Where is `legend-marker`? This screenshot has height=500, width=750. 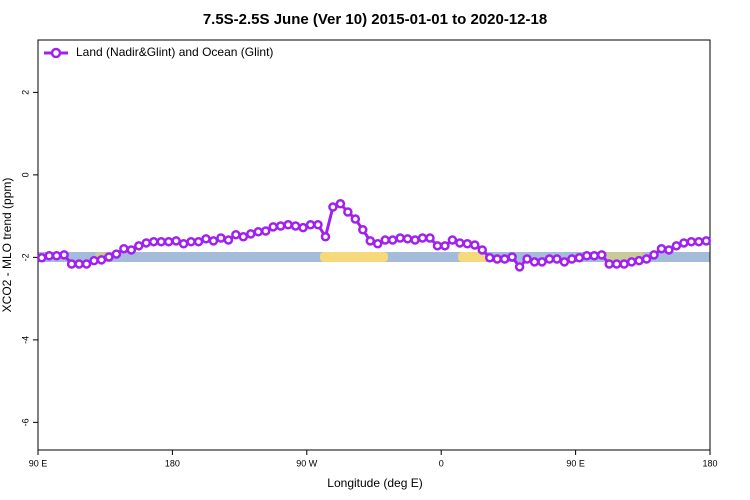 legend-marker is located at coordinates (56, 53).